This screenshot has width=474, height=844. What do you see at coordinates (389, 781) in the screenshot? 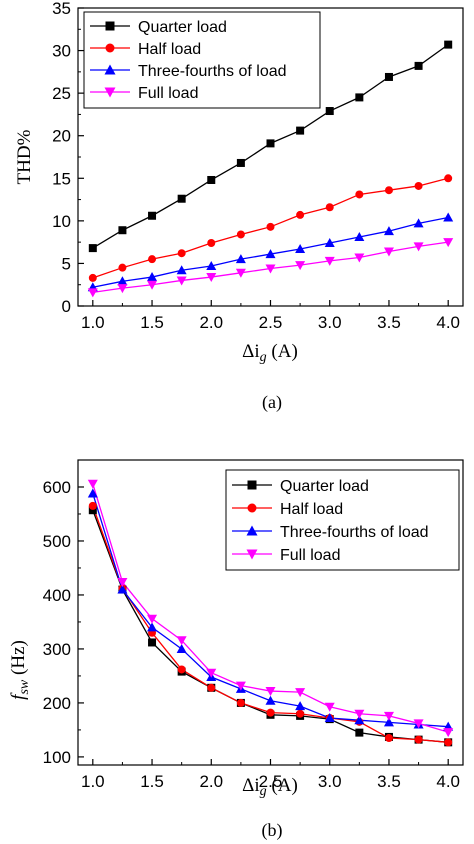
I see `x-tick-label: 3.5` at bounding box center [389, 781].